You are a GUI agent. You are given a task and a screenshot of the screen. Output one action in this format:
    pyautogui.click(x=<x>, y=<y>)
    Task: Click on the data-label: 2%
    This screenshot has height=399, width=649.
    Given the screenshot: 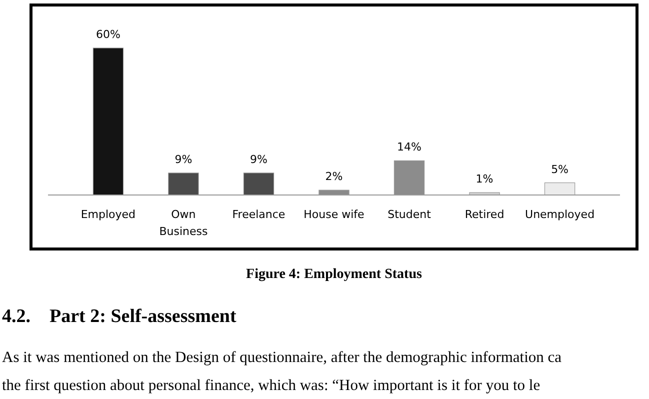 What is the action you would take?
    pyautogui.click(x=334, y=177)
    